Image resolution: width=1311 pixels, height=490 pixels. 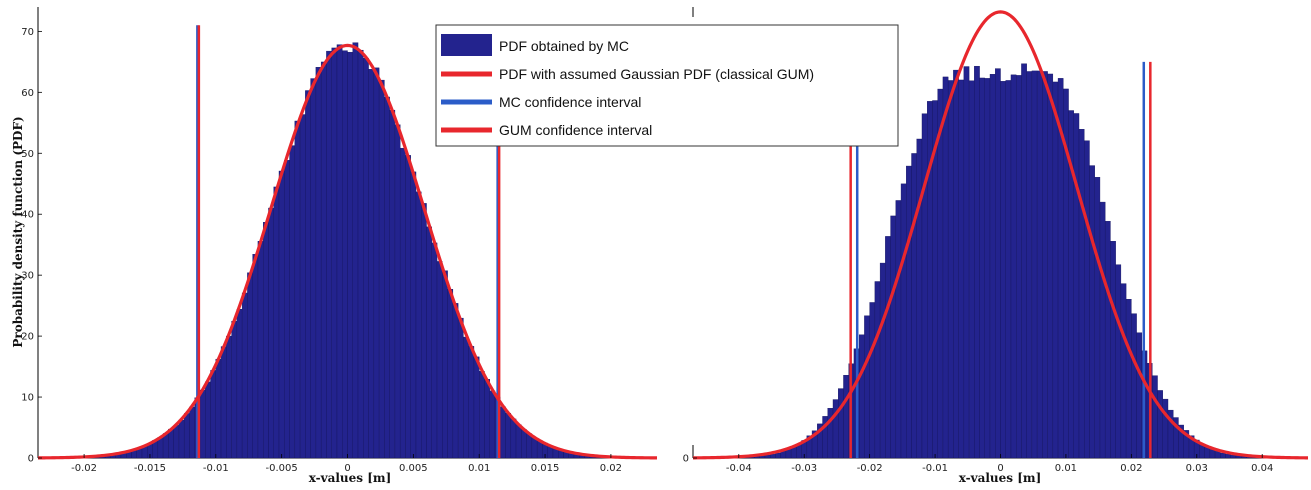 What do you see at coordinates (575, 130) in the screenshot?
I see `legend-label-gum-interval: GUM confidence interval` at bounding box center [575, 130].